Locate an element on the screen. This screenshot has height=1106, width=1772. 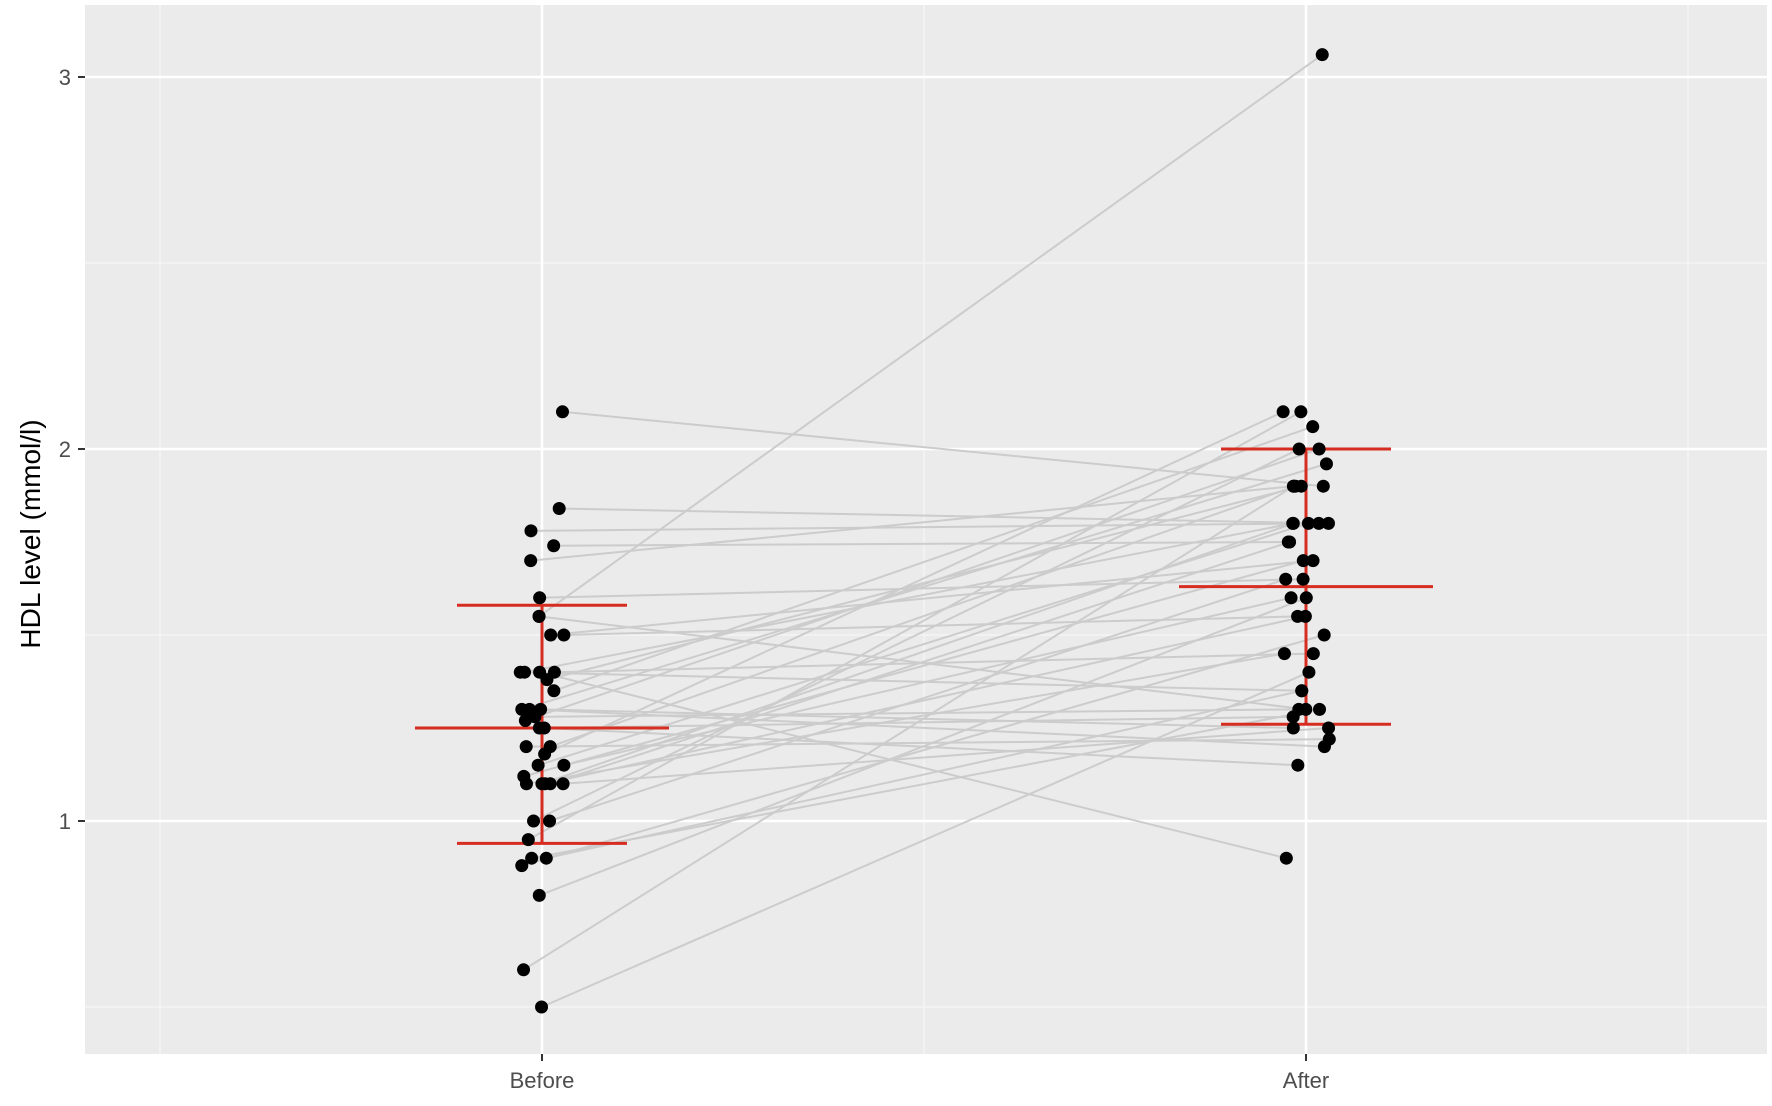
x-axis-ticks: Before After is located at coordinates (919, 1073).